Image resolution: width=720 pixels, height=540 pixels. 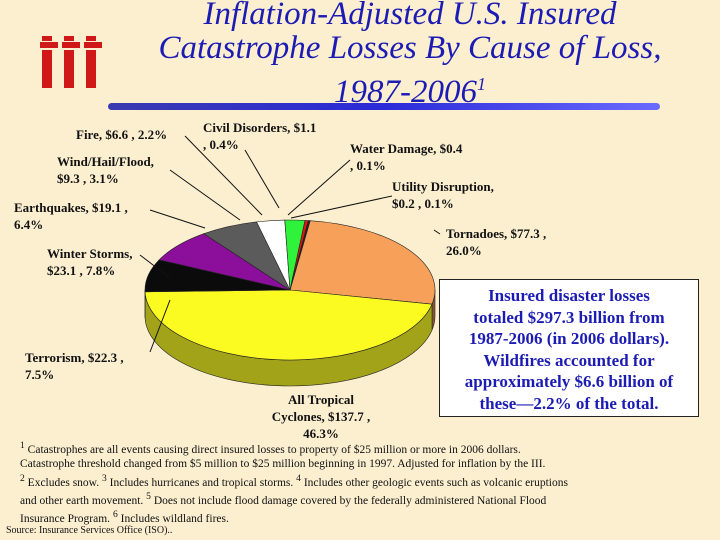 I want to click on label-wind-hail-flood: Wind/Hail/Flood, $9.3 , 3.1%, so click(x=105, y=170).